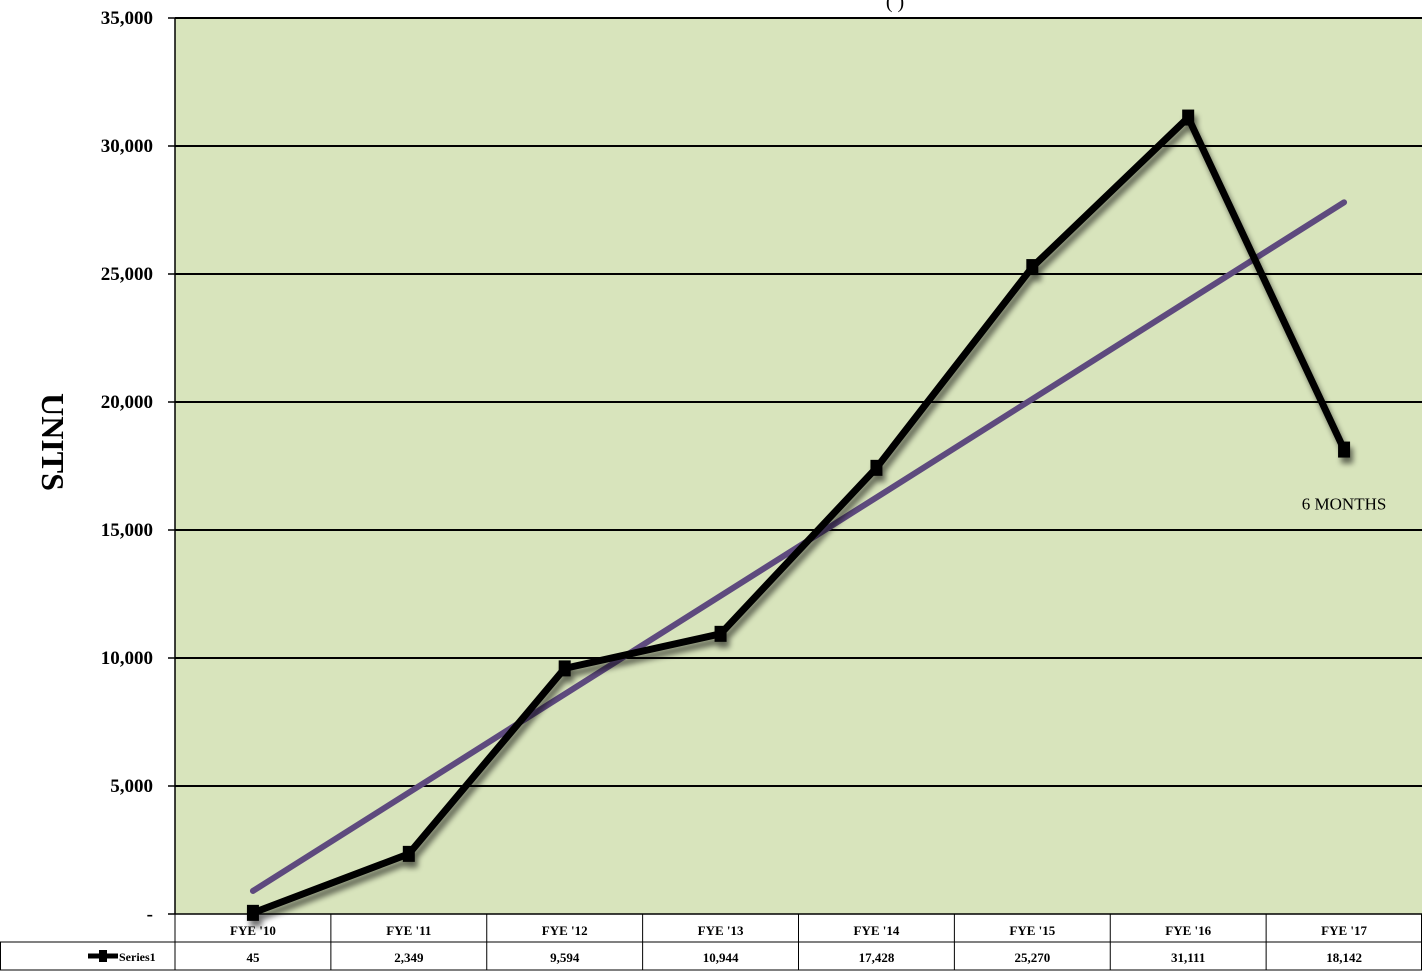  What do you see at coordinates (137, 957) in the screenshot?
I see `legend-series-name: Series1` at bounding box center [137, 957].